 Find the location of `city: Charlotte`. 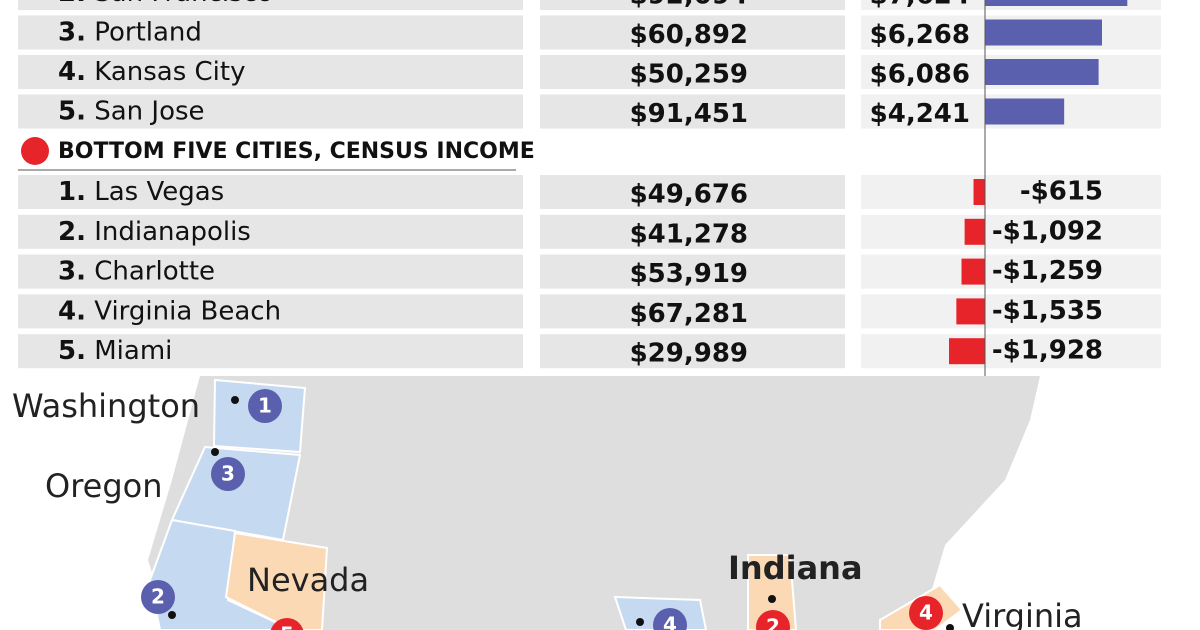

city: Charlotte is located at coordinates (154, 271).